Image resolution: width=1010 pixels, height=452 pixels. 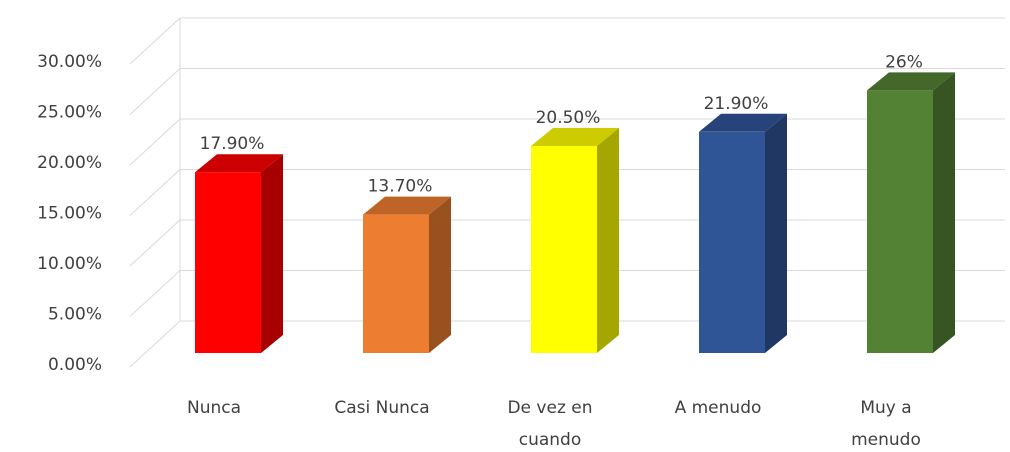 I want to click on data-label: 20.50%, so click(x=568, y=118).